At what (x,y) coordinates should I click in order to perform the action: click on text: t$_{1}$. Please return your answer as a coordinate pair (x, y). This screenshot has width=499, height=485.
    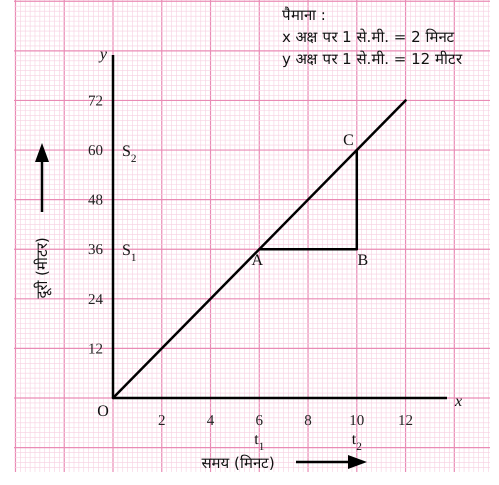
    Looking at the image, I should click on (259, 442).